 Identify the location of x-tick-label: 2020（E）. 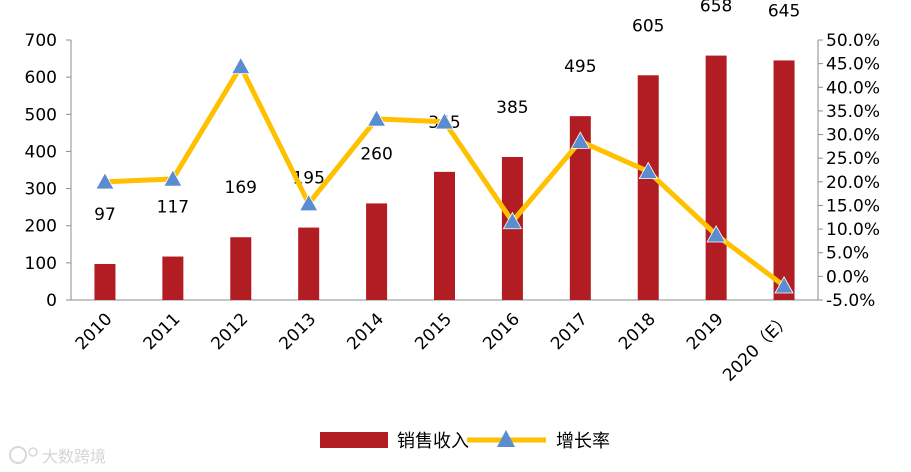
(757, 347).